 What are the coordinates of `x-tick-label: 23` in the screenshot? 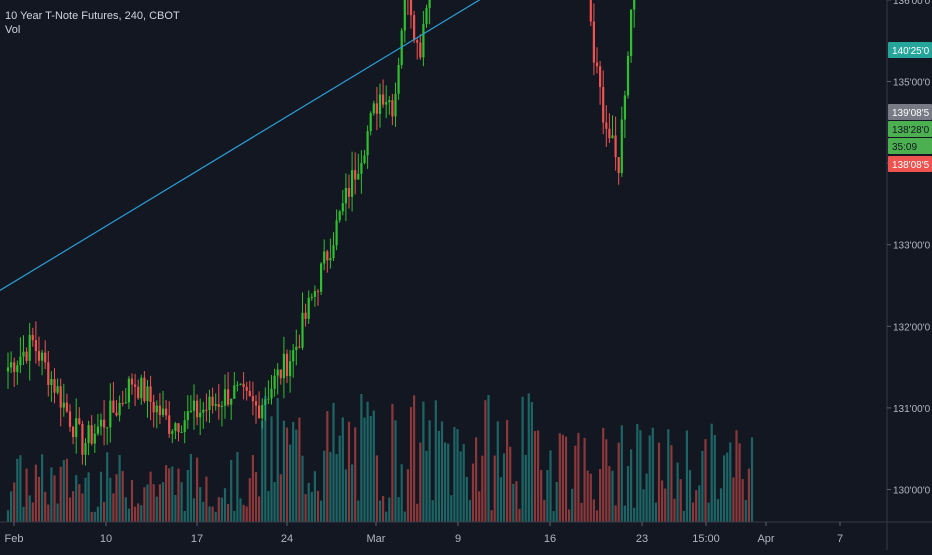 It's located at (642, 539).